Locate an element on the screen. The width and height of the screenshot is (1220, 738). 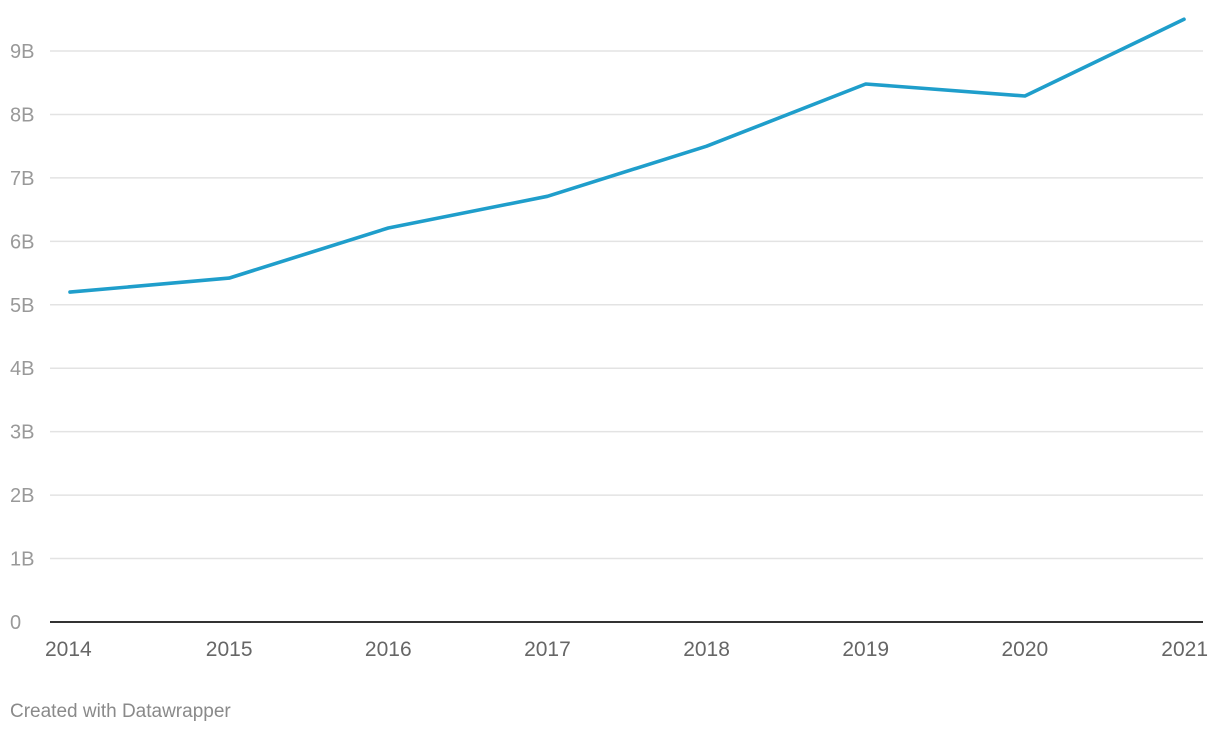
x-tick-label: 2014 is located at coordinates (68, 649).